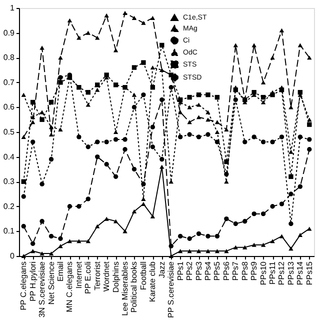  What do you see at coordinates (9, 132) in the screenshot?
I see `y-tick-label: 0.5` at bounding box center [9, 132].